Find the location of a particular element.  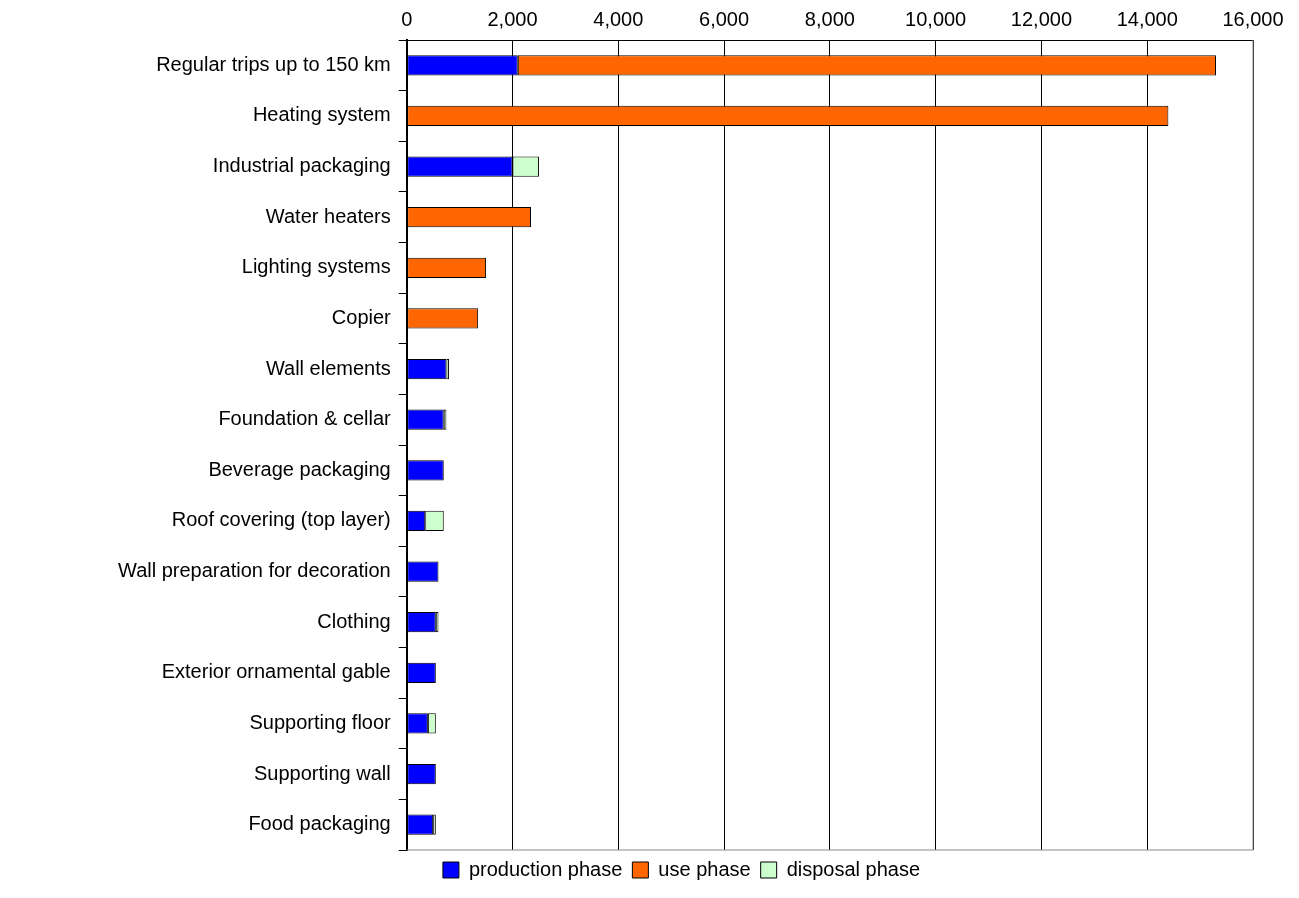

legend-label: production phase is located at coordinates (545, 868).